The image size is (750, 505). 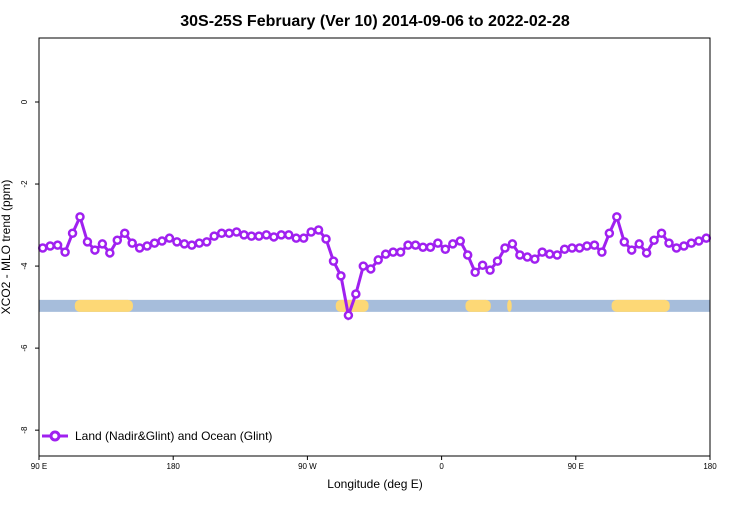 What do you see at coordinates (307, 466) in the screenshot?
I see `x-tick-label: 90 W` at bounding box center [307, 466].